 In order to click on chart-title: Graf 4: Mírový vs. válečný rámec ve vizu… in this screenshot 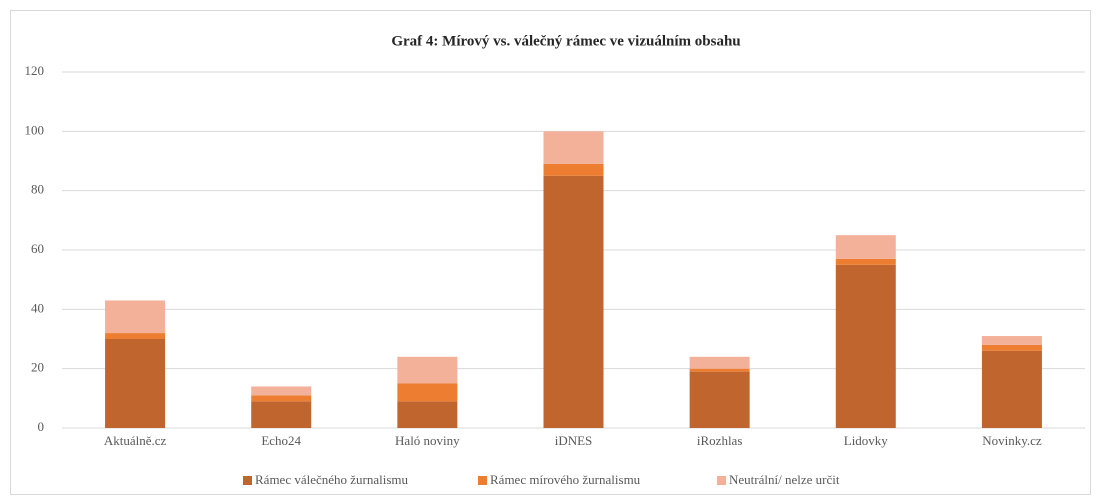, I will do `click(565, 41)`.